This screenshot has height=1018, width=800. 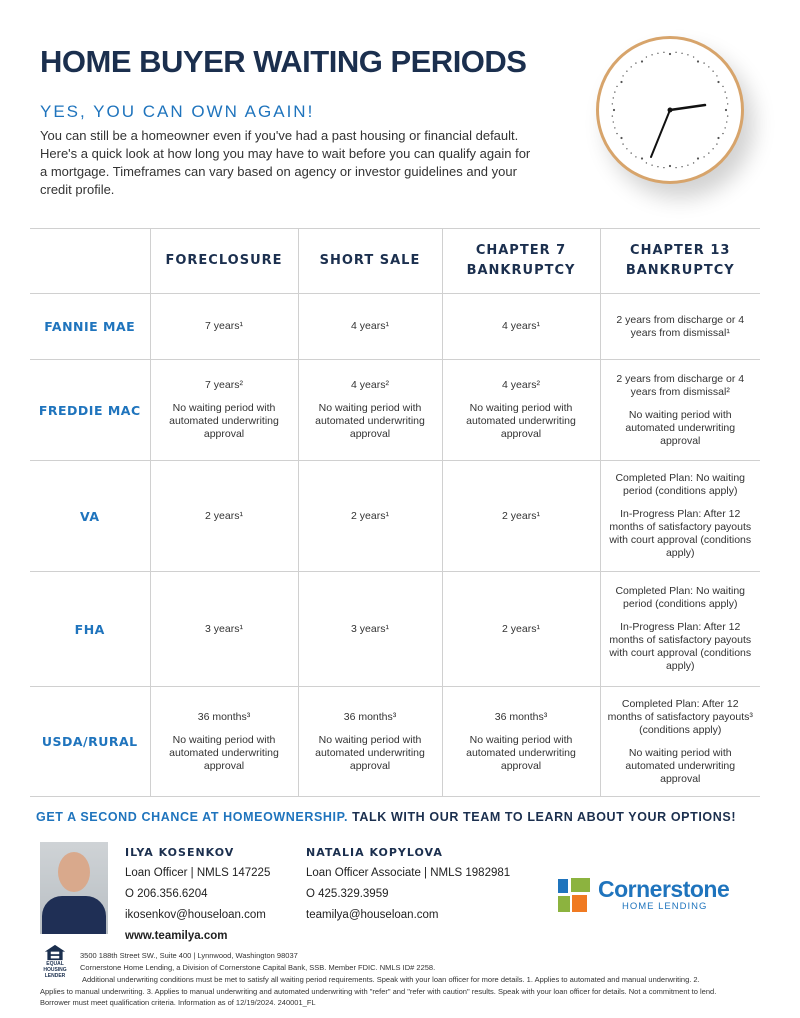 What do you see at coordinates (664, 889) in the screenshot?
I see `logo-wordmark: Cornerstone` at bounding box center [664, 889].